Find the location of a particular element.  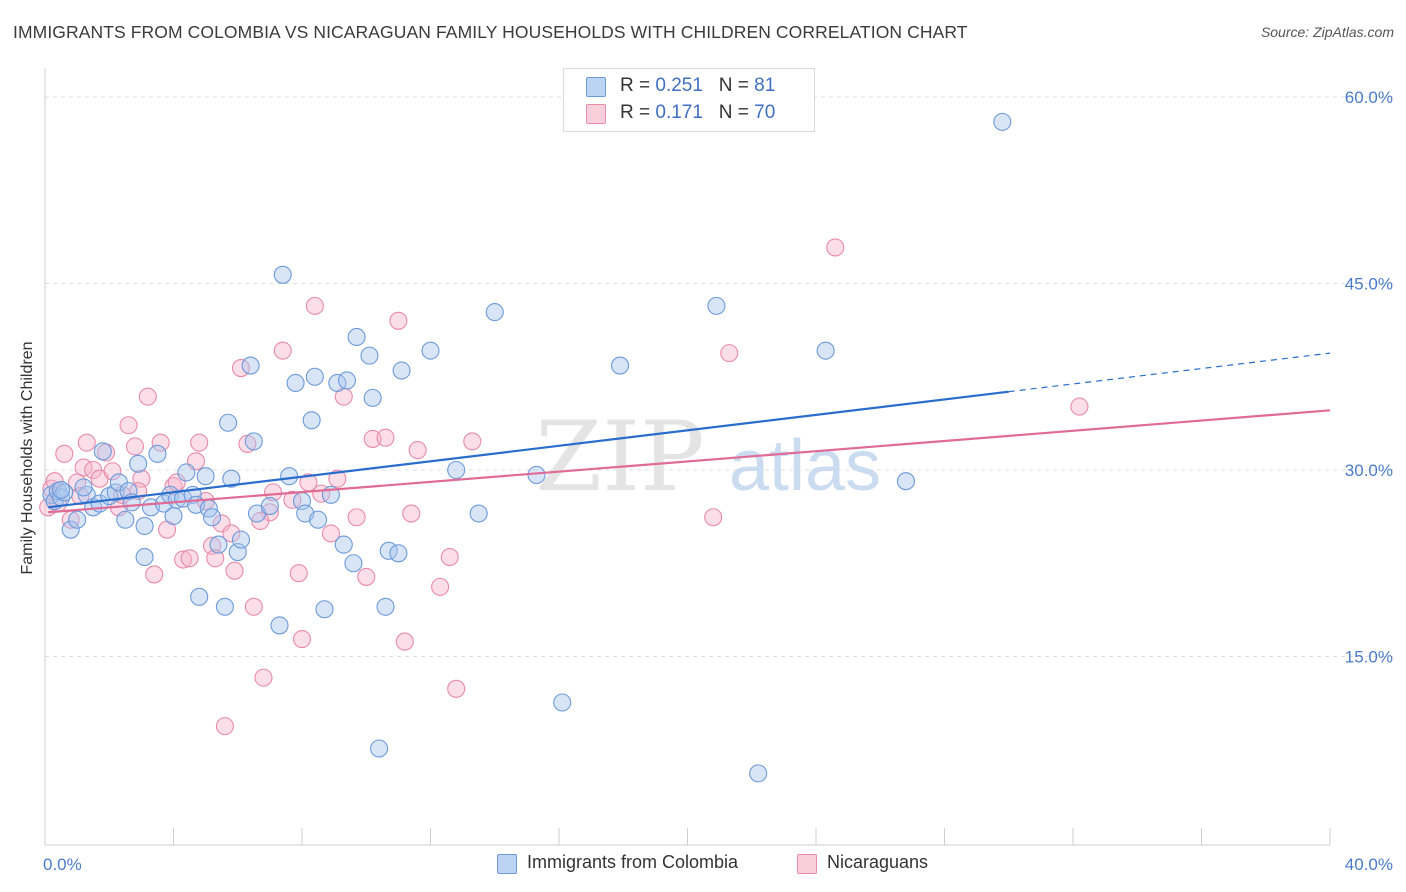

y-tick-label: 15.0% is located at coordinates (1369, 657).